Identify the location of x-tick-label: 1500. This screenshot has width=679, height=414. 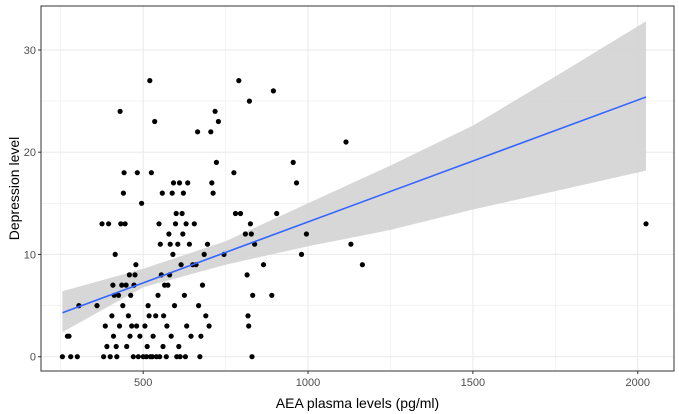
(473, 383).